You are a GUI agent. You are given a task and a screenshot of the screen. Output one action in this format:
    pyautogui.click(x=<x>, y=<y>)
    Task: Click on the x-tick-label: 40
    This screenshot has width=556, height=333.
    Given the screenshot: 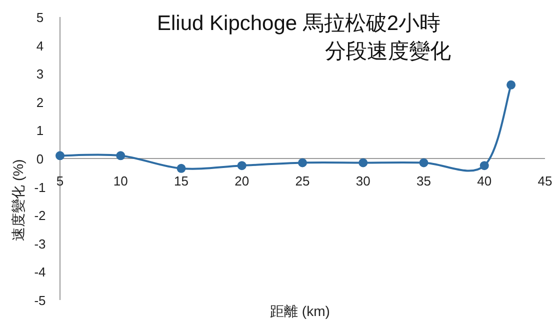 What is the action you would take?
    pyautogui.click(x=484, y=181)
    